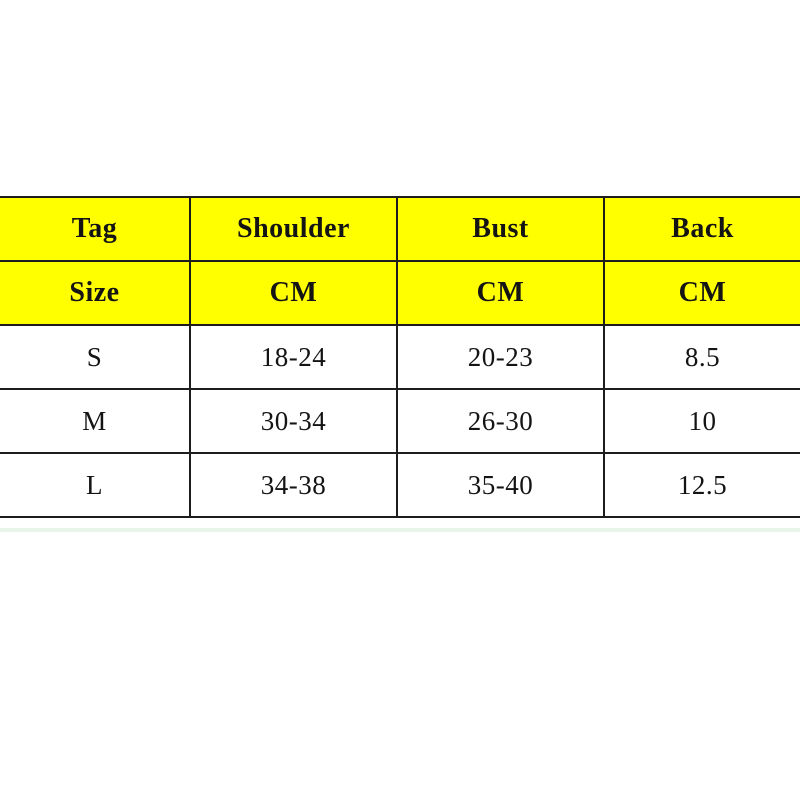 This screenshot has height=800, width=800. Describe the element at coordinates (95, 229) in the screenshot. I see `header-cell-tag: Tag` at that location.